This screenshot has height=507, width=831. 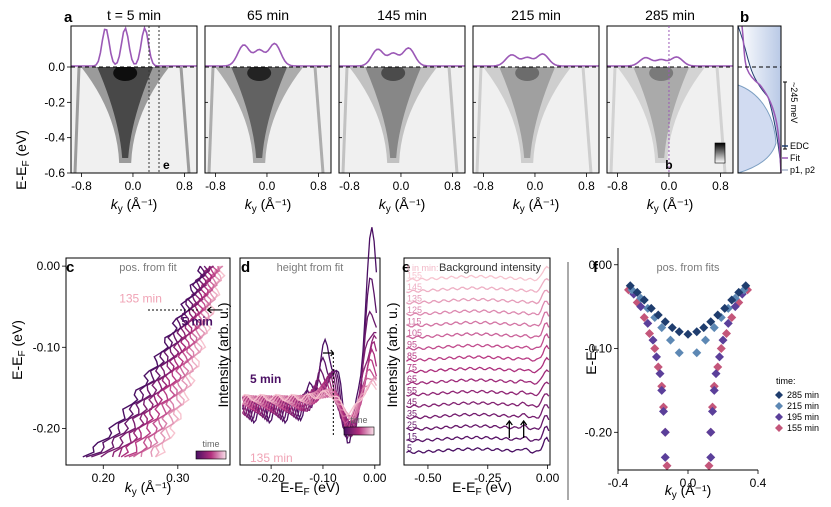 What do you see at coordinates (178, 478) in the screenshot?
I see `x-tick-label: 0.30` at bounding box center [178, 478].